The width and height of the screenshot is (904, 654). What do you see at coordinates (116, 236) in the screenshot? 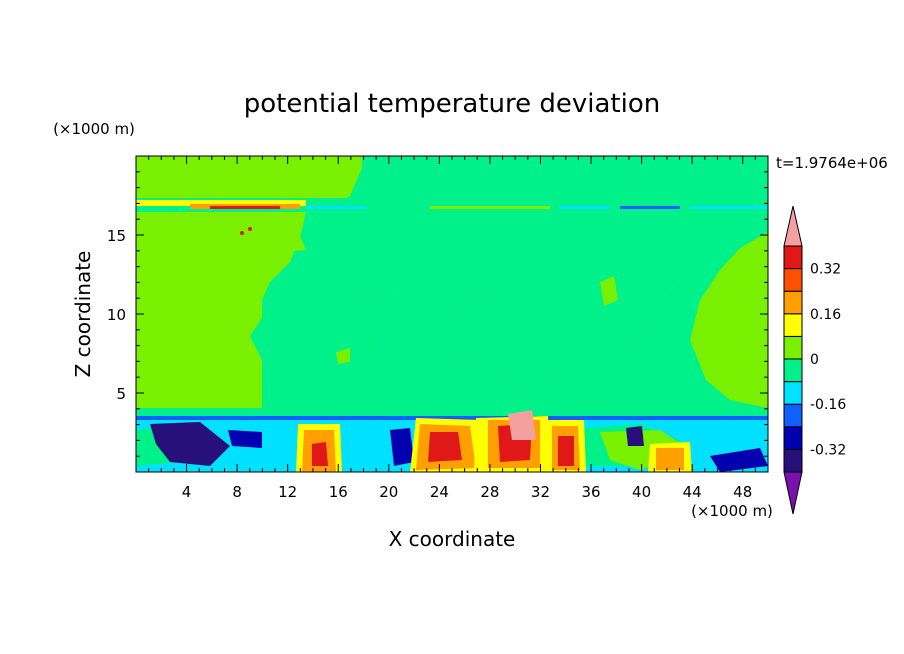
I see `y-tick-label: 15` at bounding box center [116, 236].